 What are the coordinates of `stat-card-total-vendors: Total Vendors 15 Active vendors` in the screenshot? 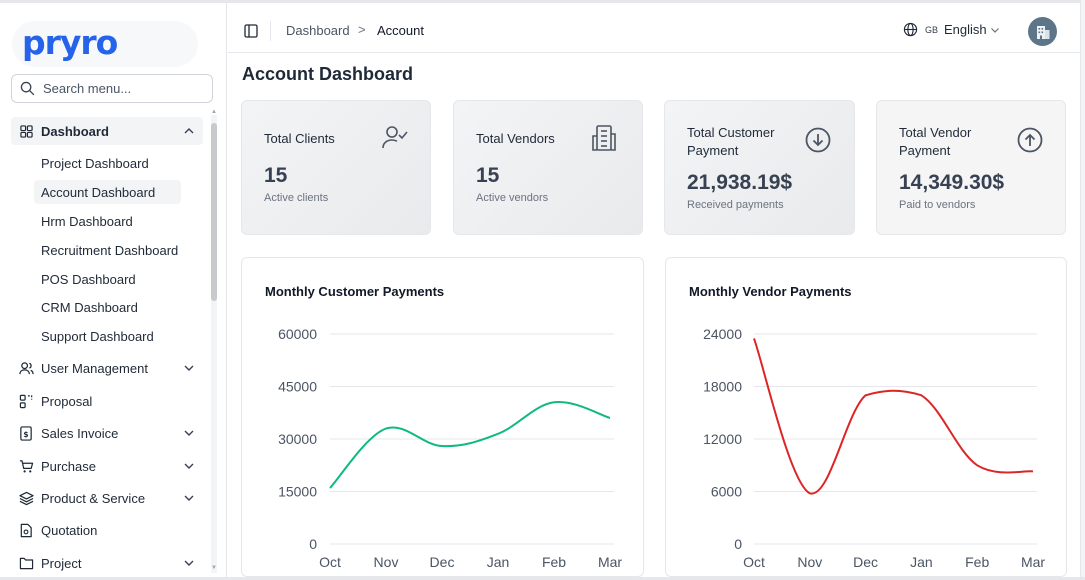 It's located at (548, 167).